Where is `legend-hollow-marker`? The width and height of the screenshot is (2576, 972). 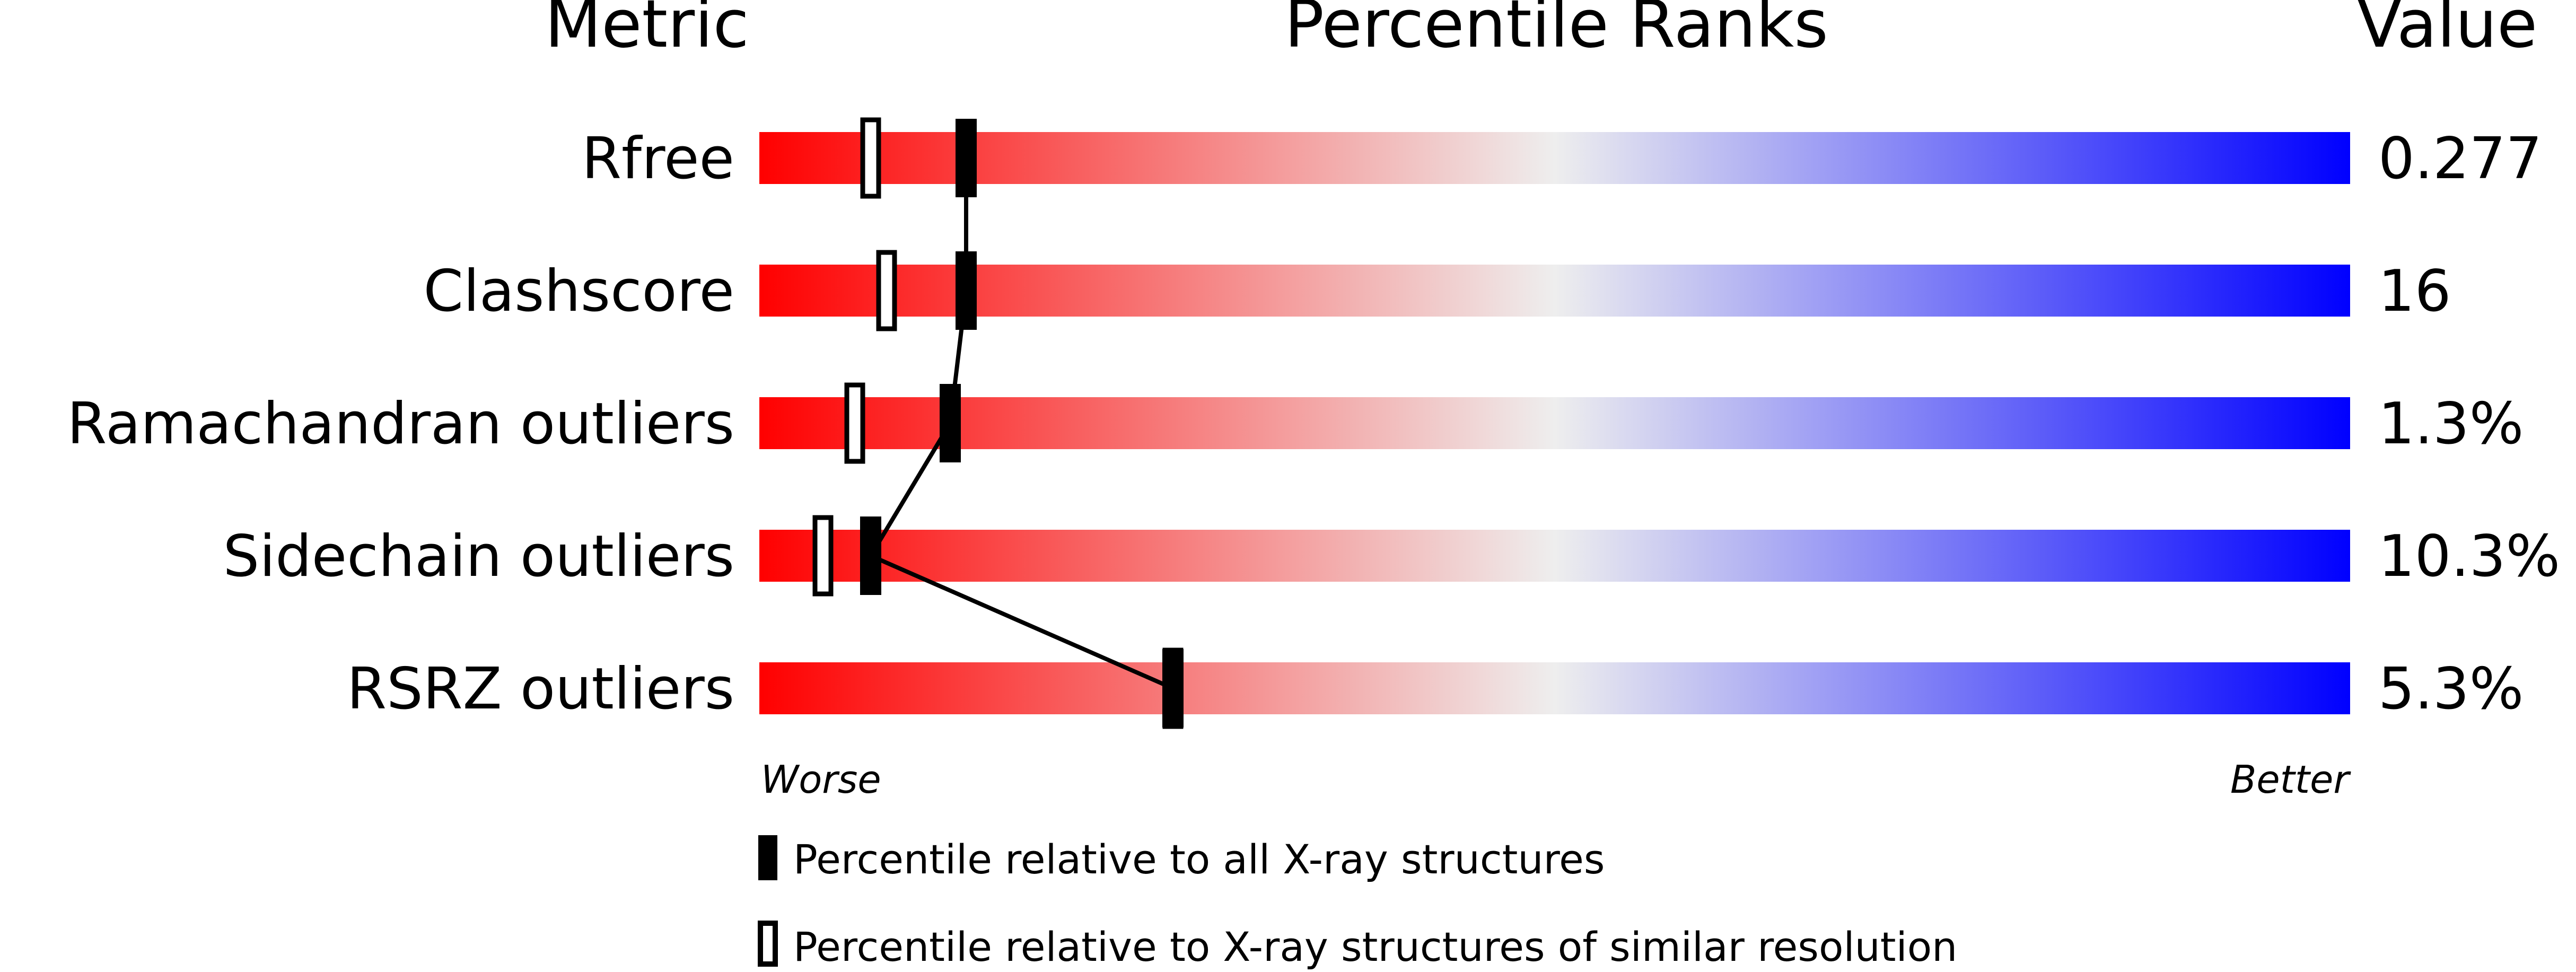
legend-hollow-marker is located at coordinates (768, 944).